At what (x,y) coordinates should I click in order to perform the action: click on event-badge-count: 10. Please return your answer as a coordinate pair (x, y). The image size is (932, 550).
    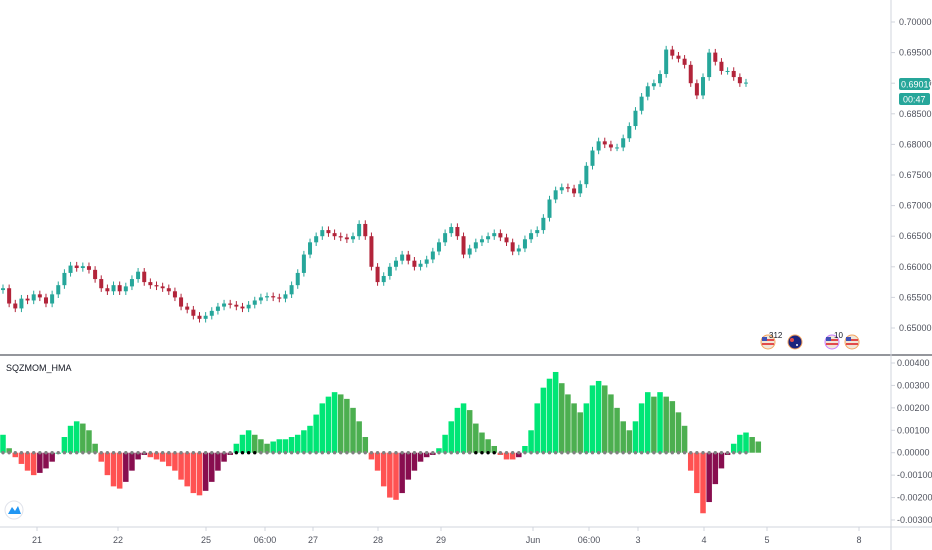
    Looking at the image, I should click on (838, 335).